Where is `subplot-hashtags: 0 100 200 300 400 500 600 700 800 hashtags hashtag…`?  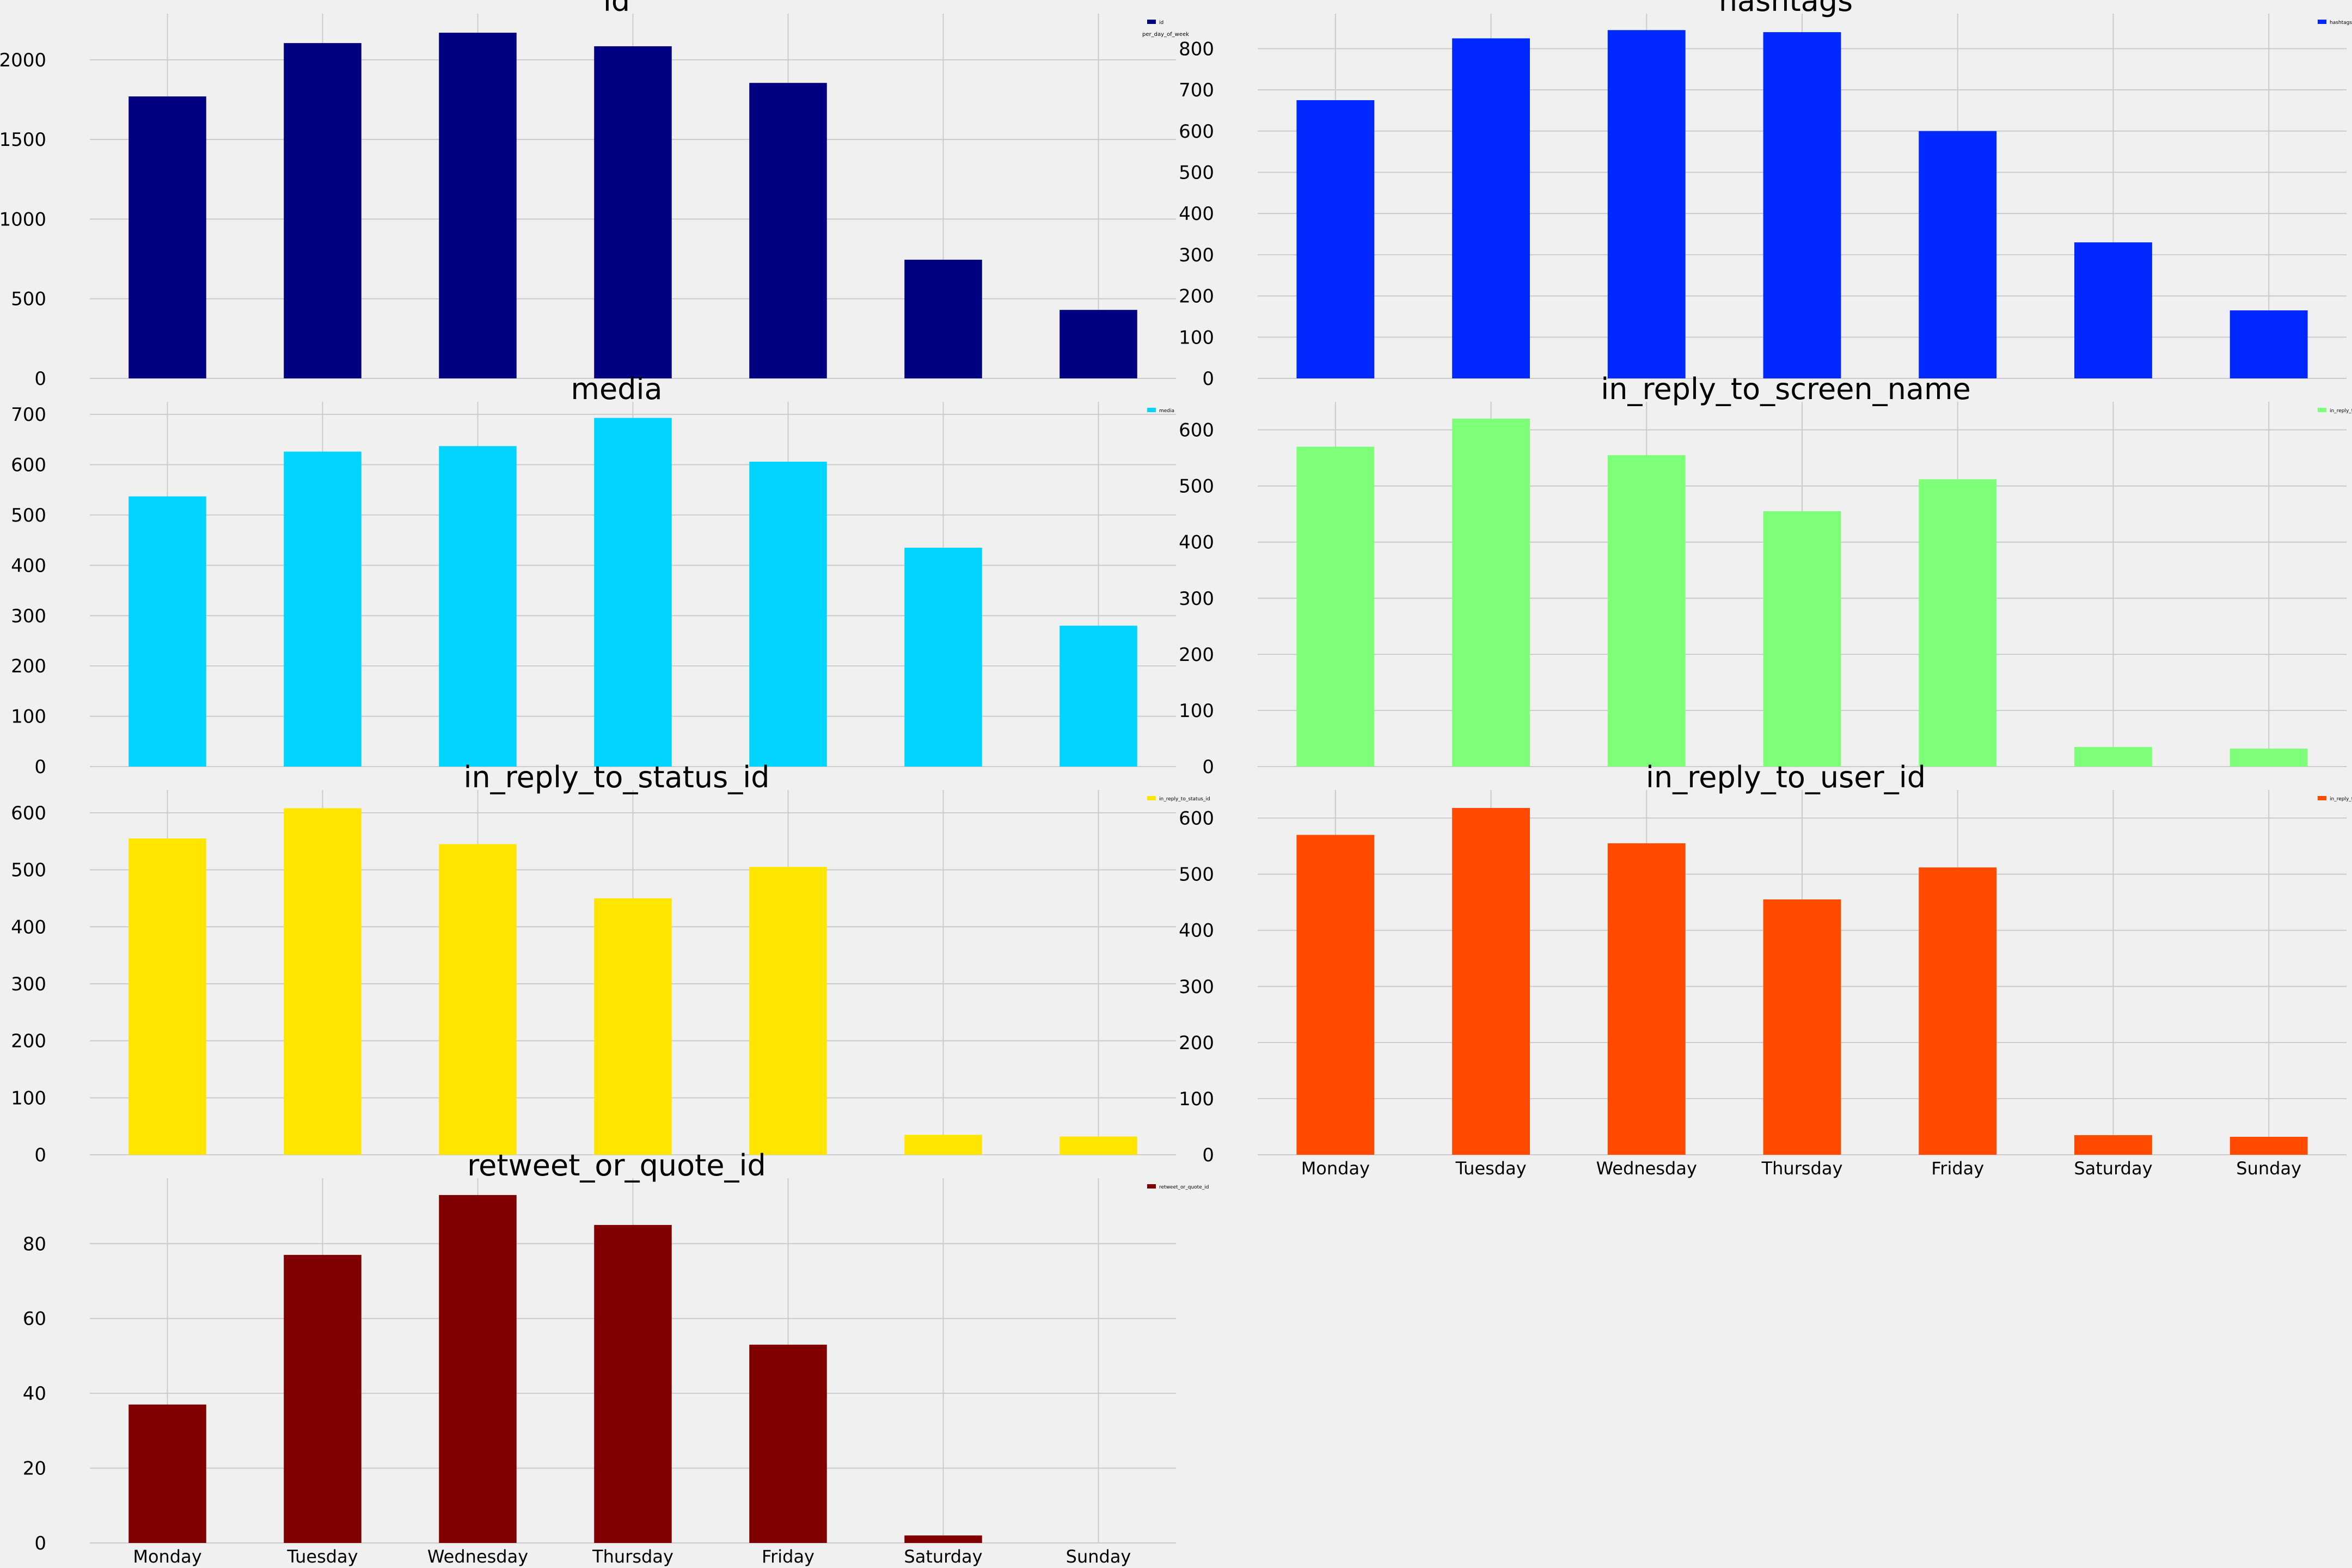
subplot-hashtags: 0 100 200 300 400 500 600 700 800 hashtags hashtag… is located at coordinates (1765, 195).